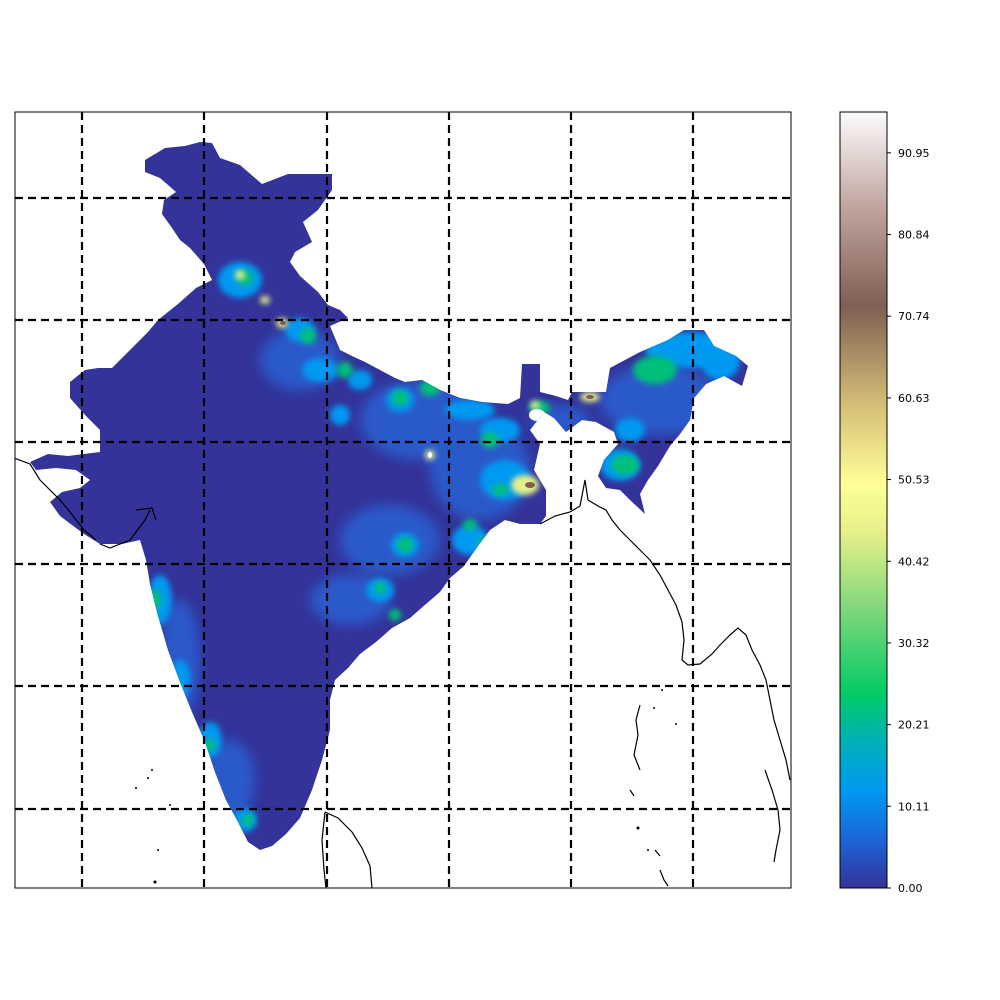 This screenshot has width=1000, height=1000. Describe the element at coordinates (914, 643) in the screenshot. I see `colorbar-tick-label: 30.32` at that location.